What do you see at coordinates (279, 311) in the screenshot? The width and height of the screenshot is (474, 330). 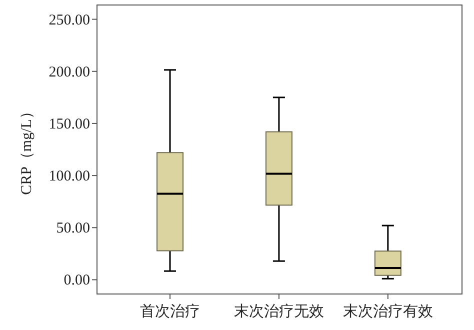 I see `x-tick-label: 末次治疗无效` at bounding box center [279, 311].